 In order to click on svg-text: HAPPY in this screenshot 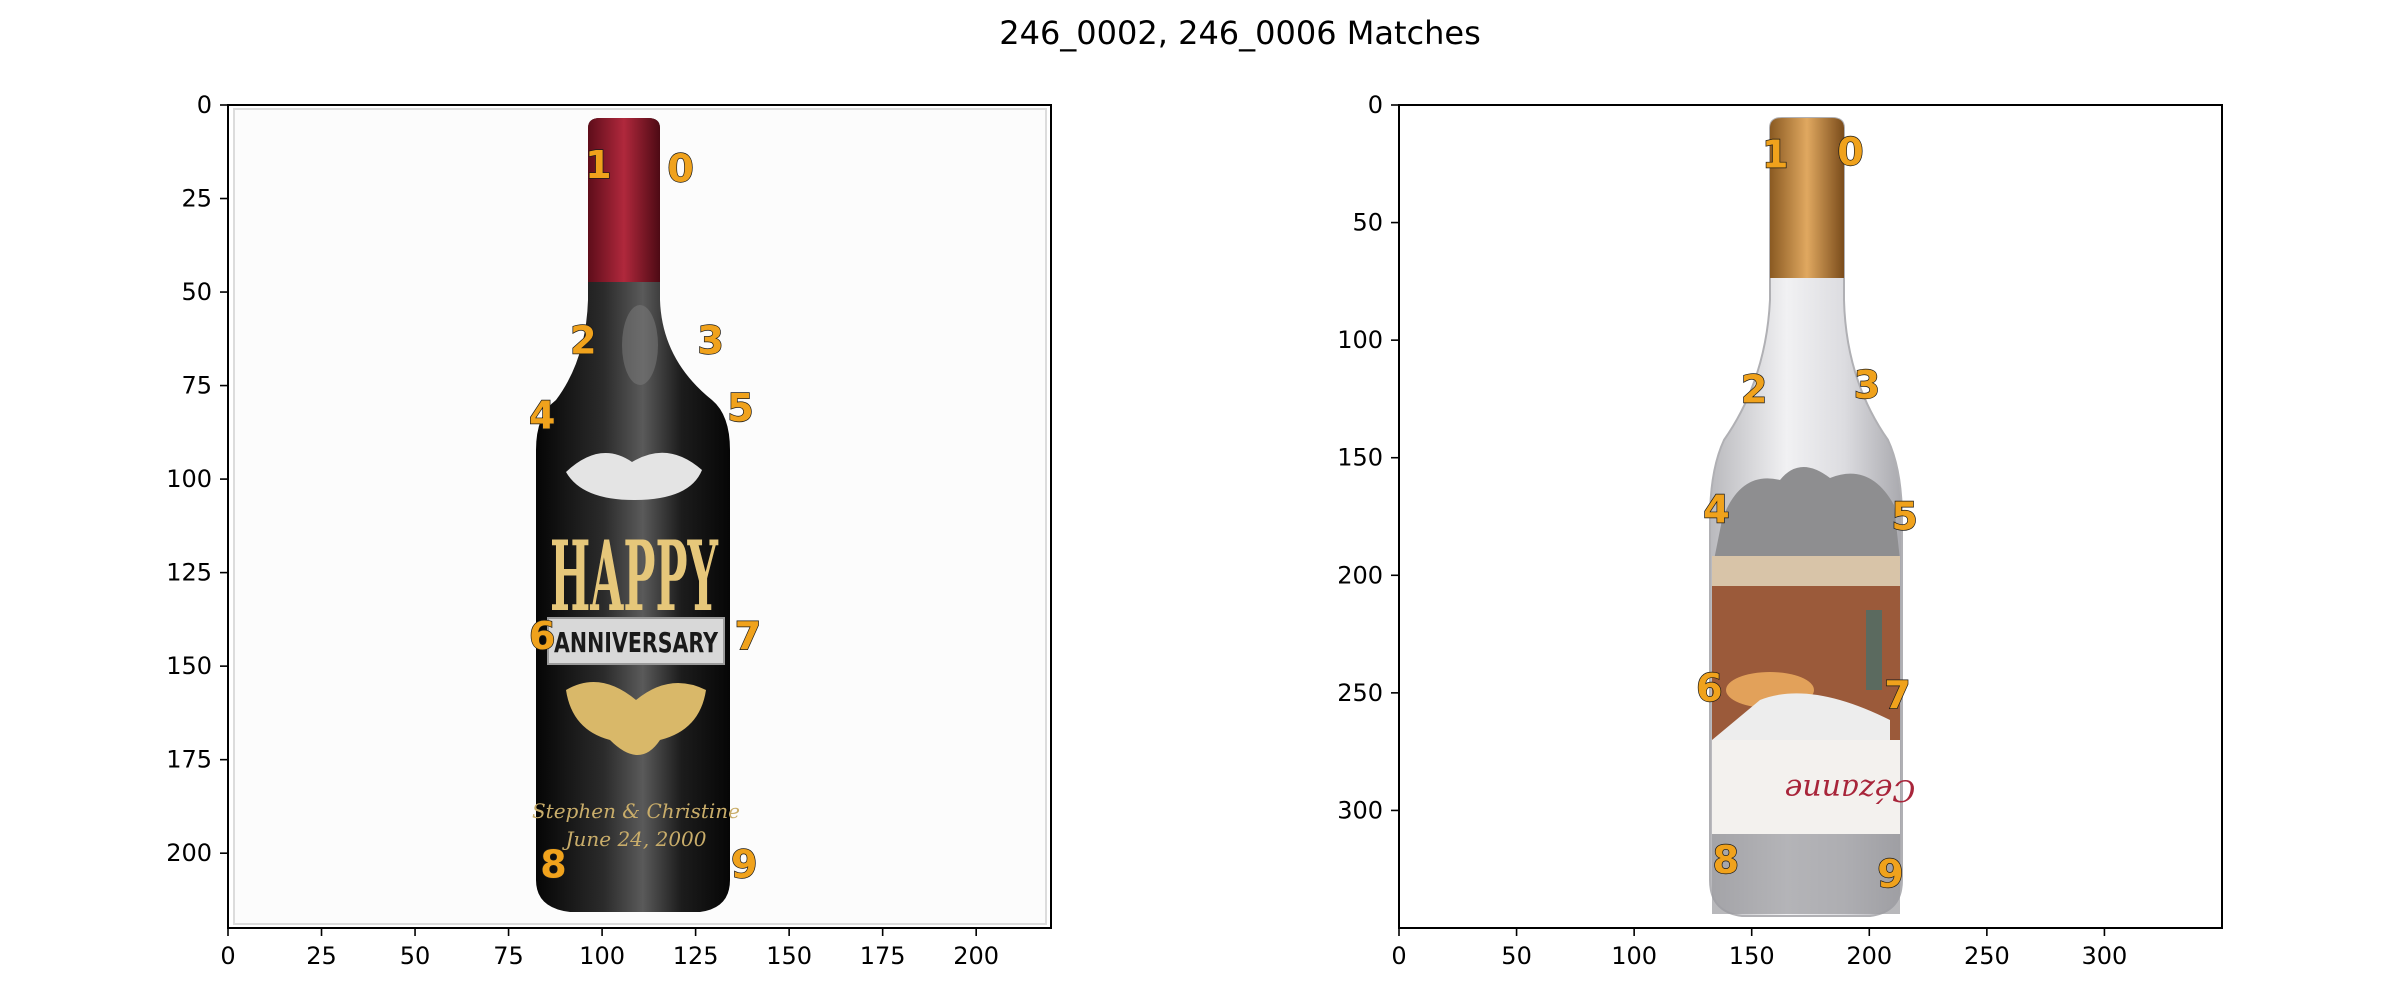, I will do `click(634, 576)`.